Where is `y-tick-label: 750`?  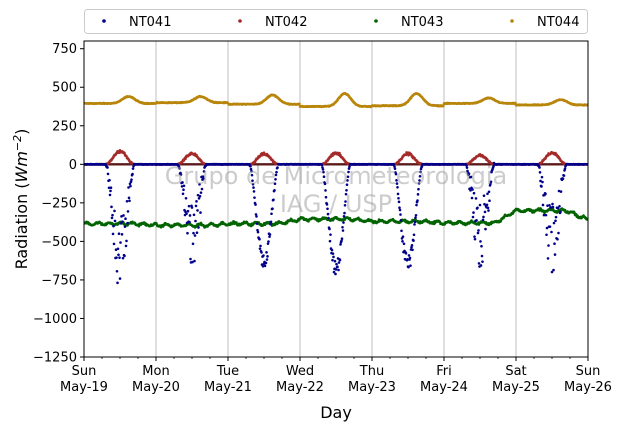 y-tick-label: 750 is located at coordinates (64, 49).